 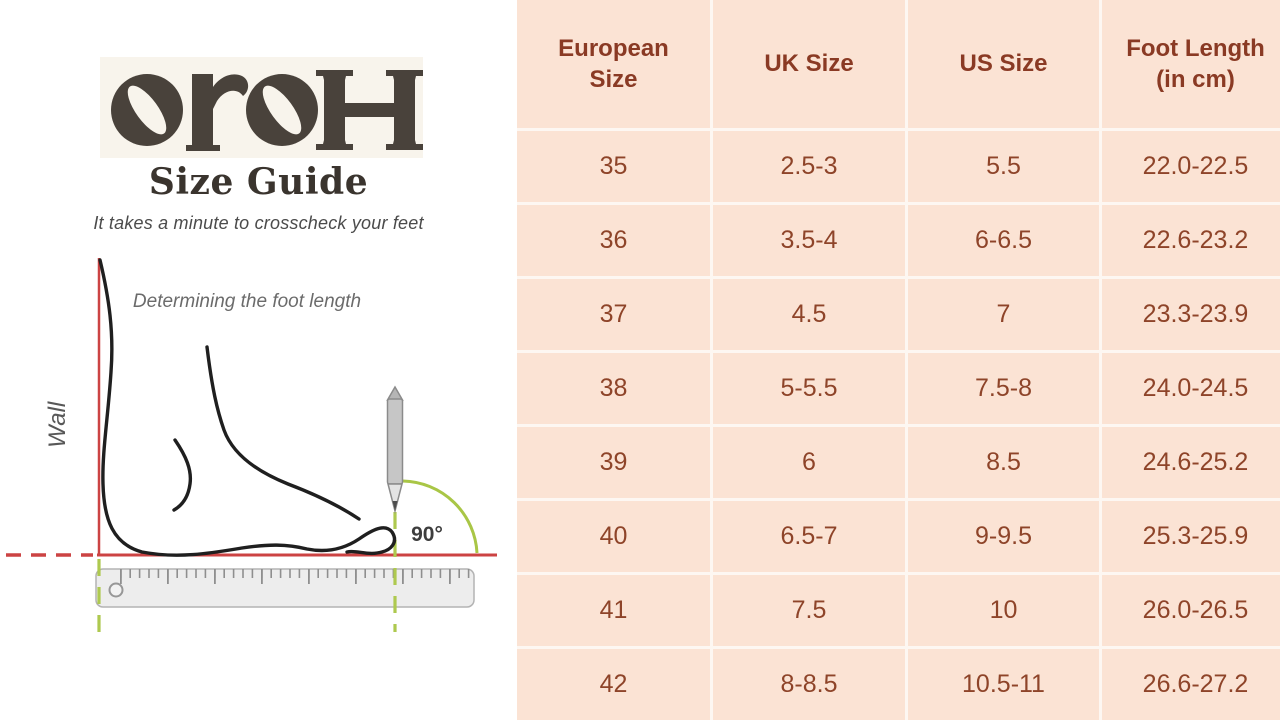 I want to click on cell-us-size: 7, so click(x=1003, y=314).